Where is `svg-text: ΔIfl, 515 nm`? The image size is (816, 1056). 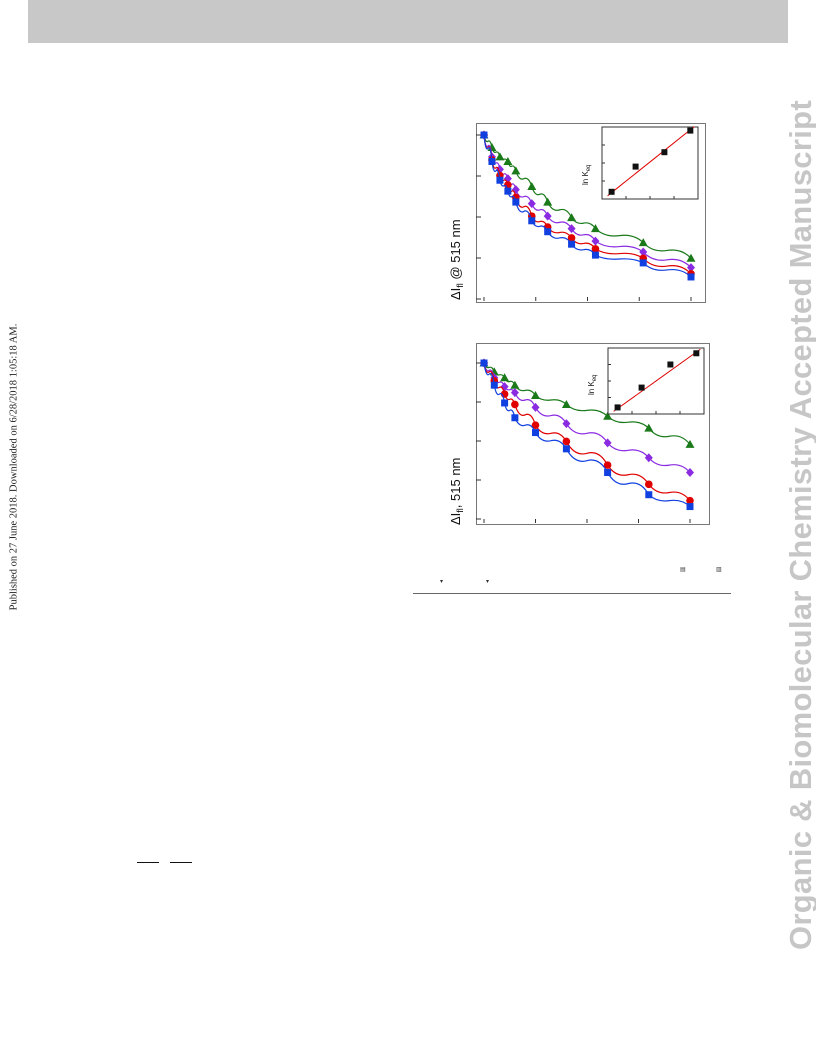 svg-text: ΔIfl, 515 nm is located at coordinates (456, 491).